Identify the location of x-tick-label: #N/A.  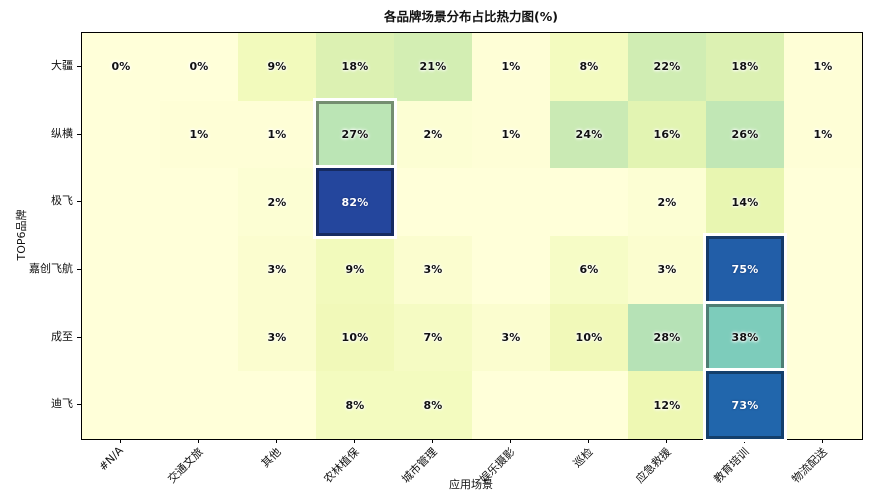
(111, 459).